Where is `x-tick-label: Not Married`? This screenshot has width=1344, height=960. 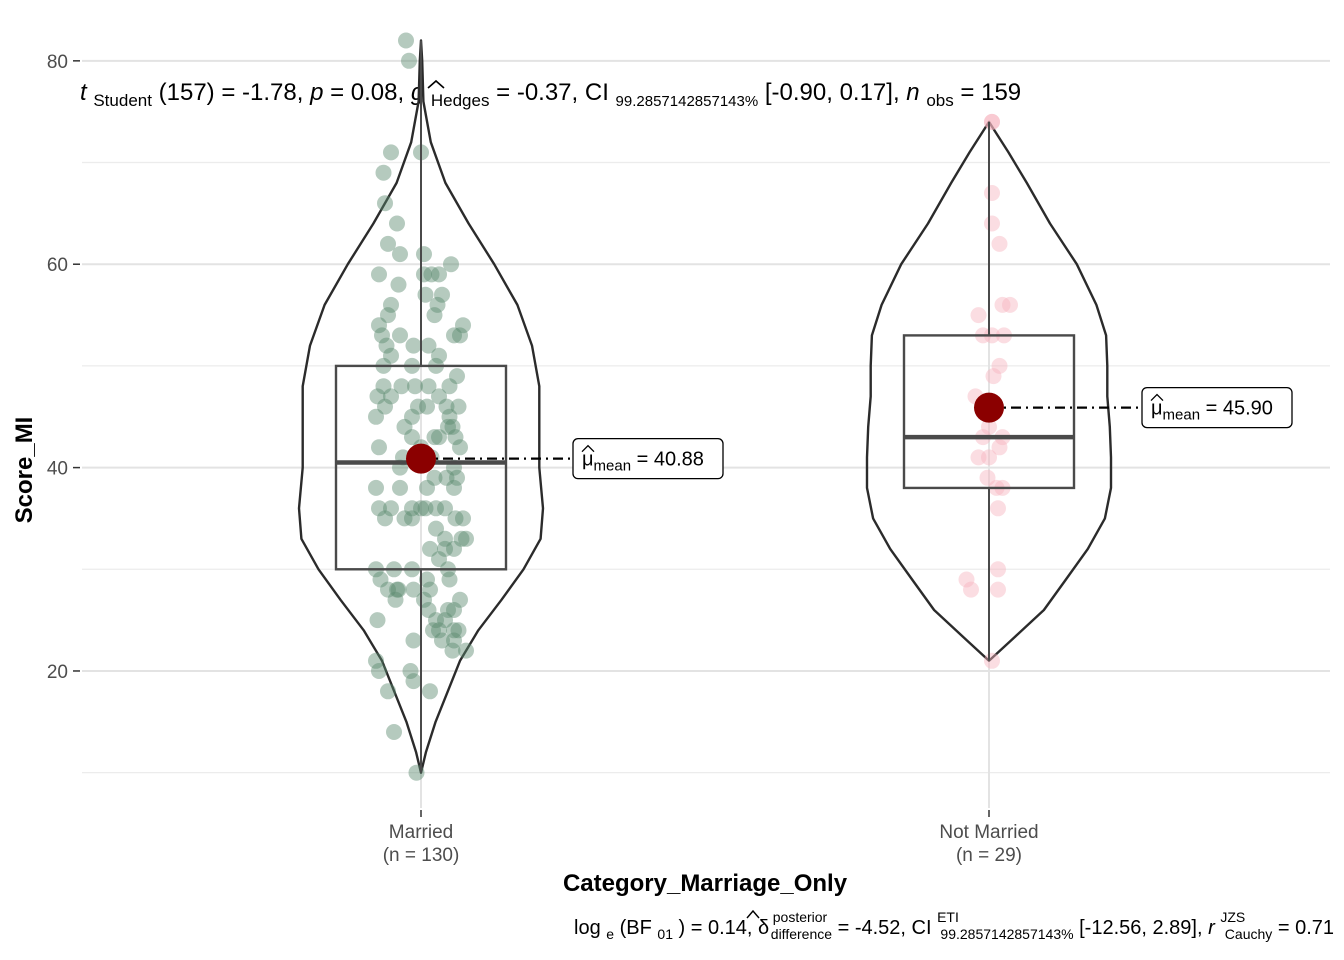 x-tick-label: Not Married is located at coordinates (988, 832).